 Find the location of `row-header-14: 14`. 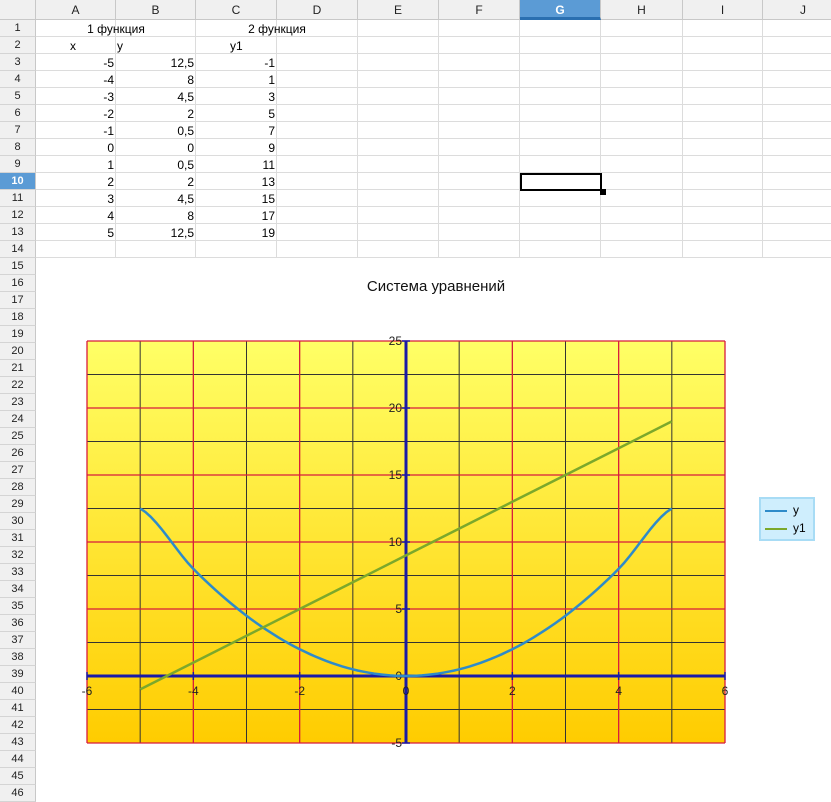

row-header-14: 14 is located at coordinates (18, 249).